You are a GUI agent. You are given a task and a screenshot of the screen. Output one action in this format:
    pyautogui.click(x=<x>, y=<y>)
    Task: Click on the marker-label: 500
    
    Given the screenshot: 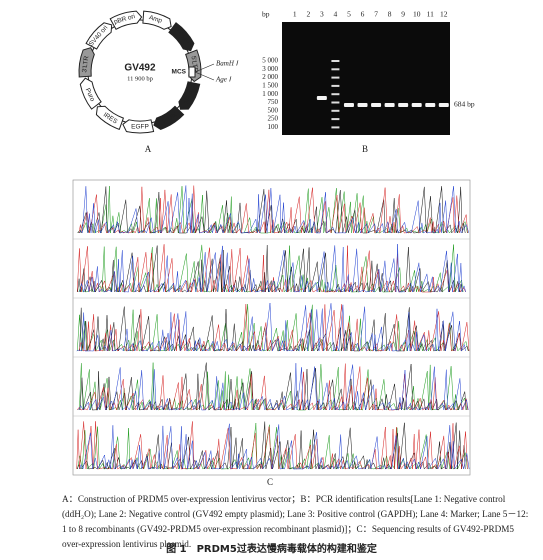 What is the action you would take?
    pyautogui.click(x=273, y=110)
    